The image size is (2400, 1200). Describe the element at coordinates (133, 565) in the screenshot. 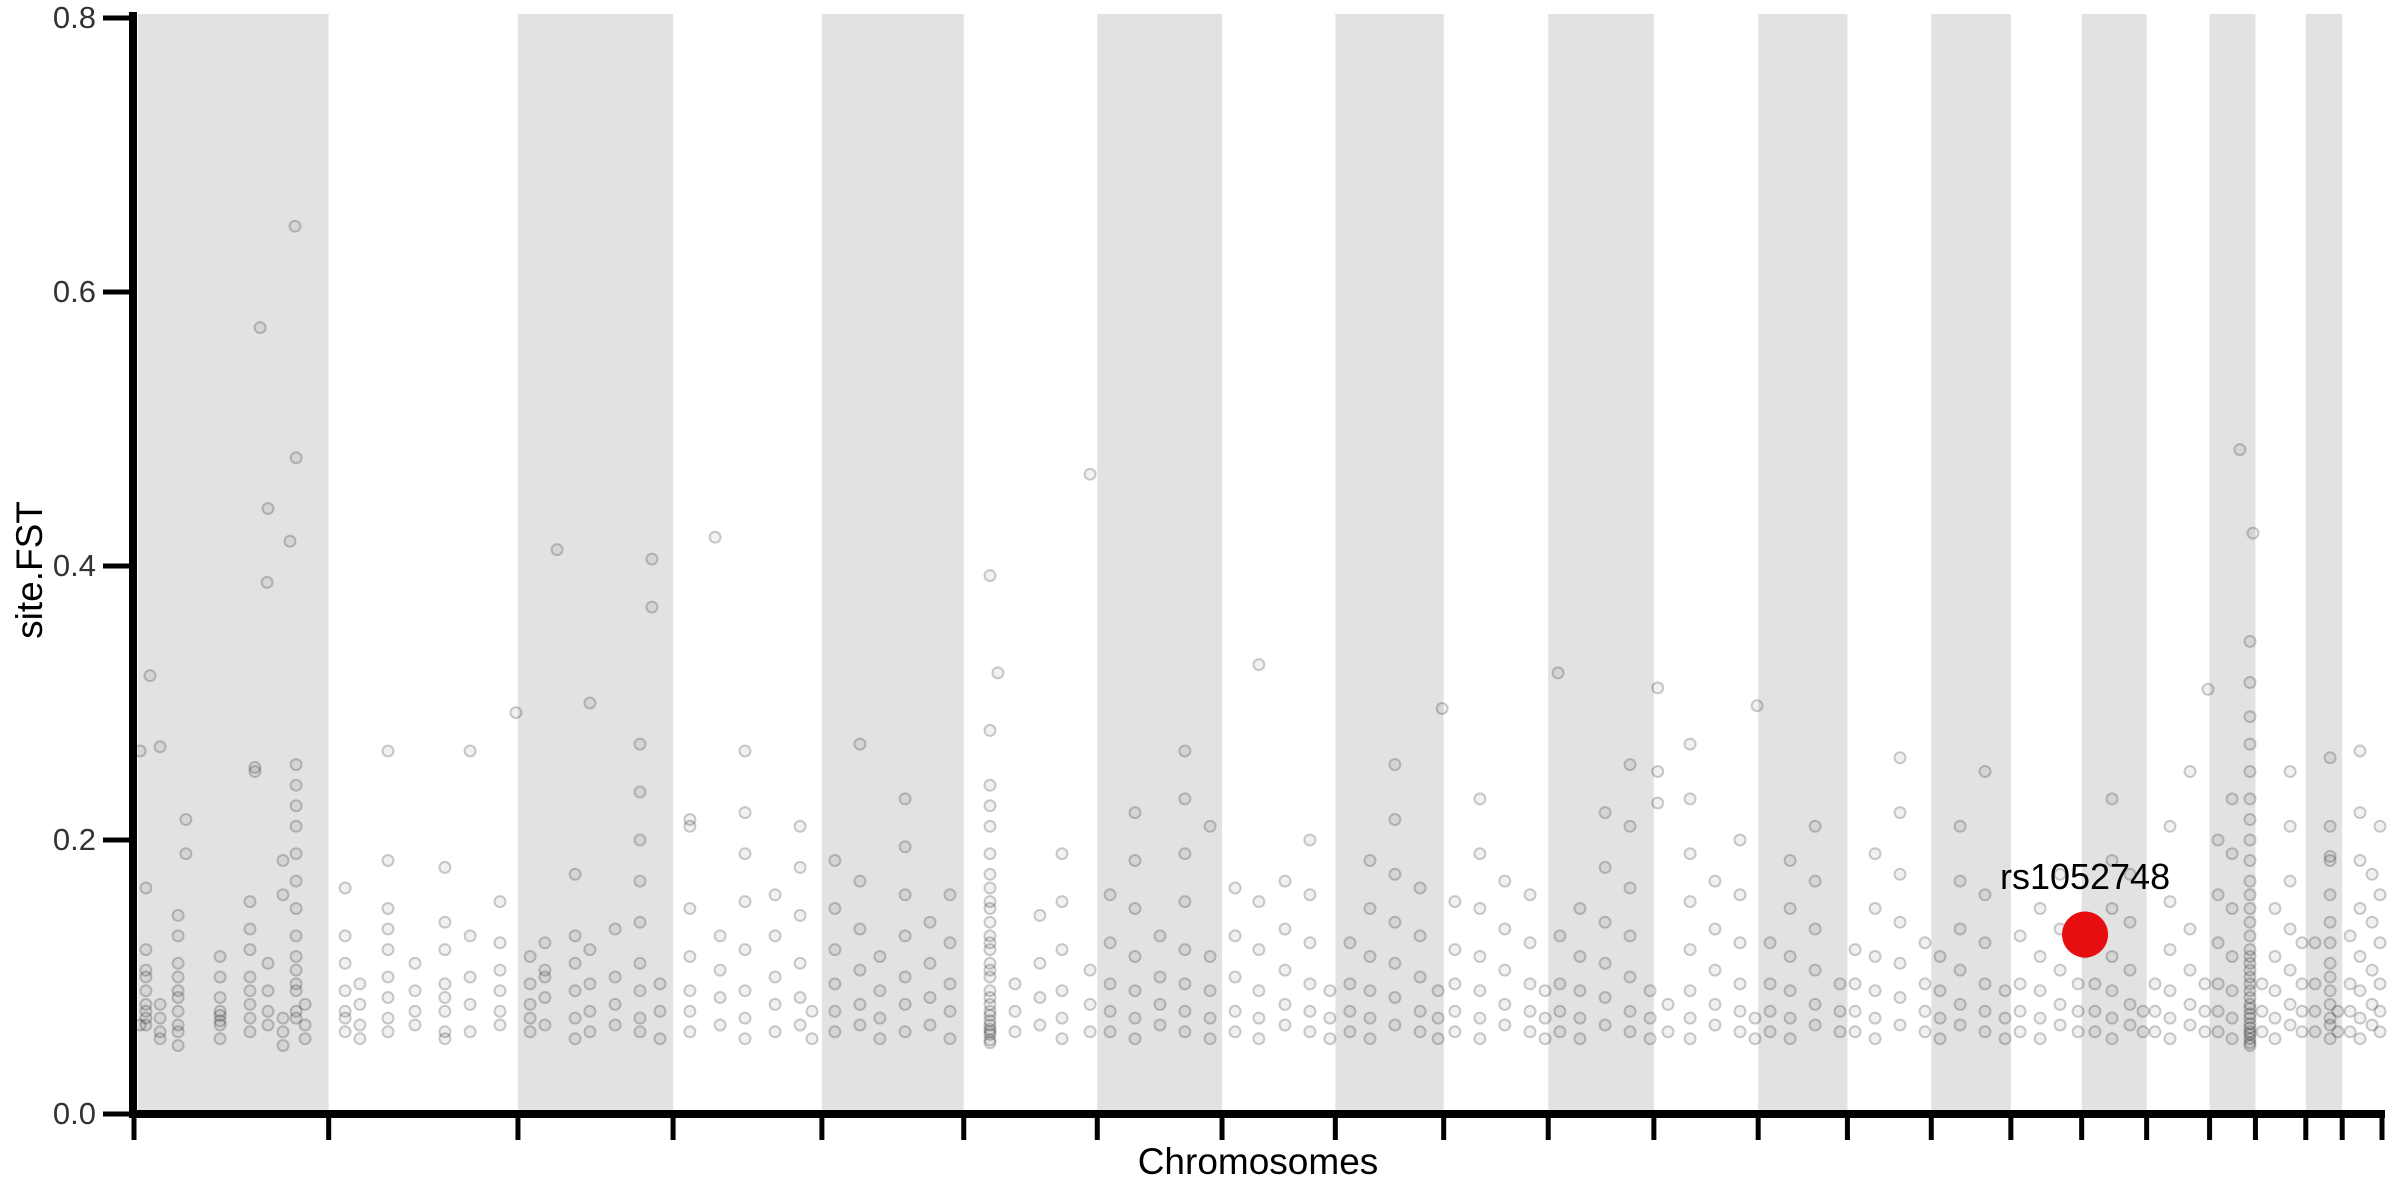

I see `y-axis-line` at that location.